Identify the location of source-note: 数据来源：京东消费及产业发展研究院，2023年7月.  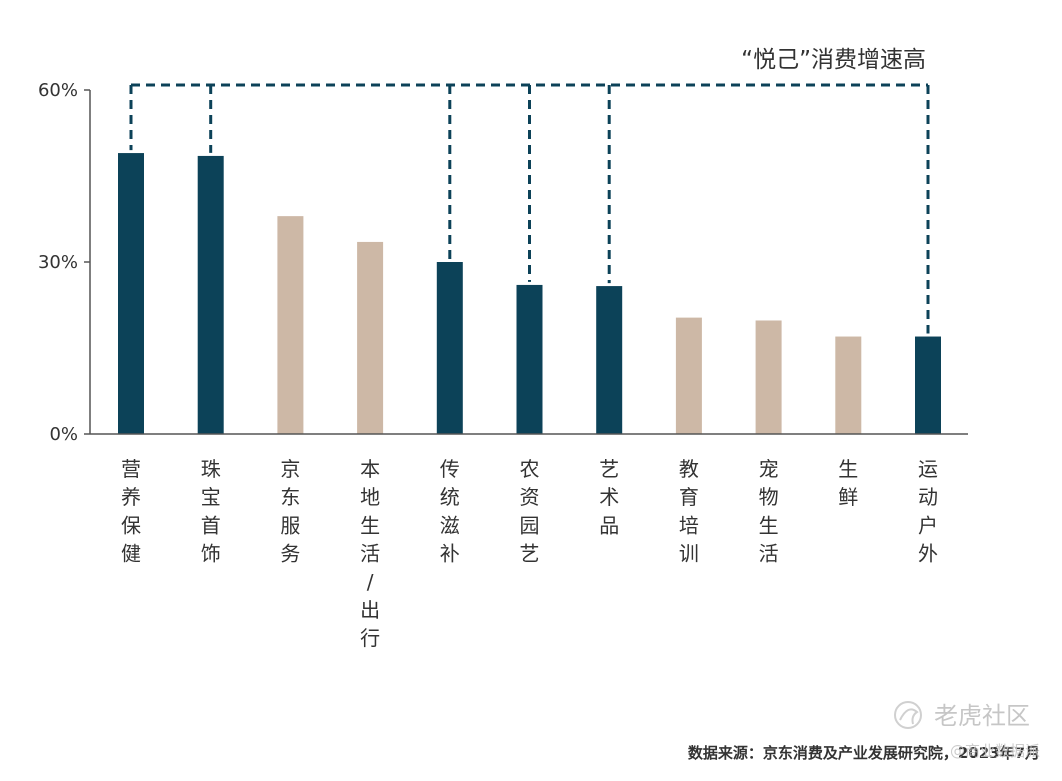
(864, 753).